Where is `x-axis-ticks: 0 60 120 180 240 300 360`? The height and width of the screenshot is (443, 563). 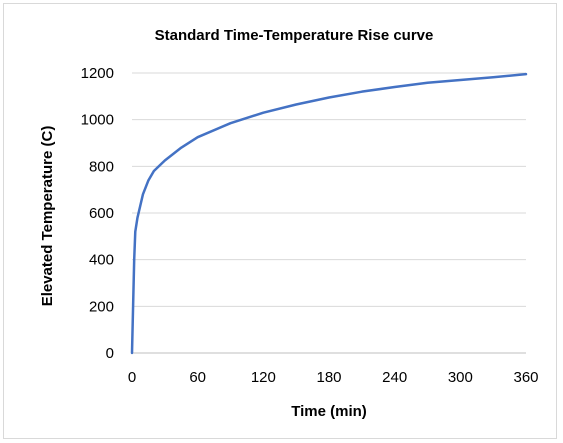 x-axis-ticks: 0 60 120 180 240 300 360 is located at coordinates (333, 377).